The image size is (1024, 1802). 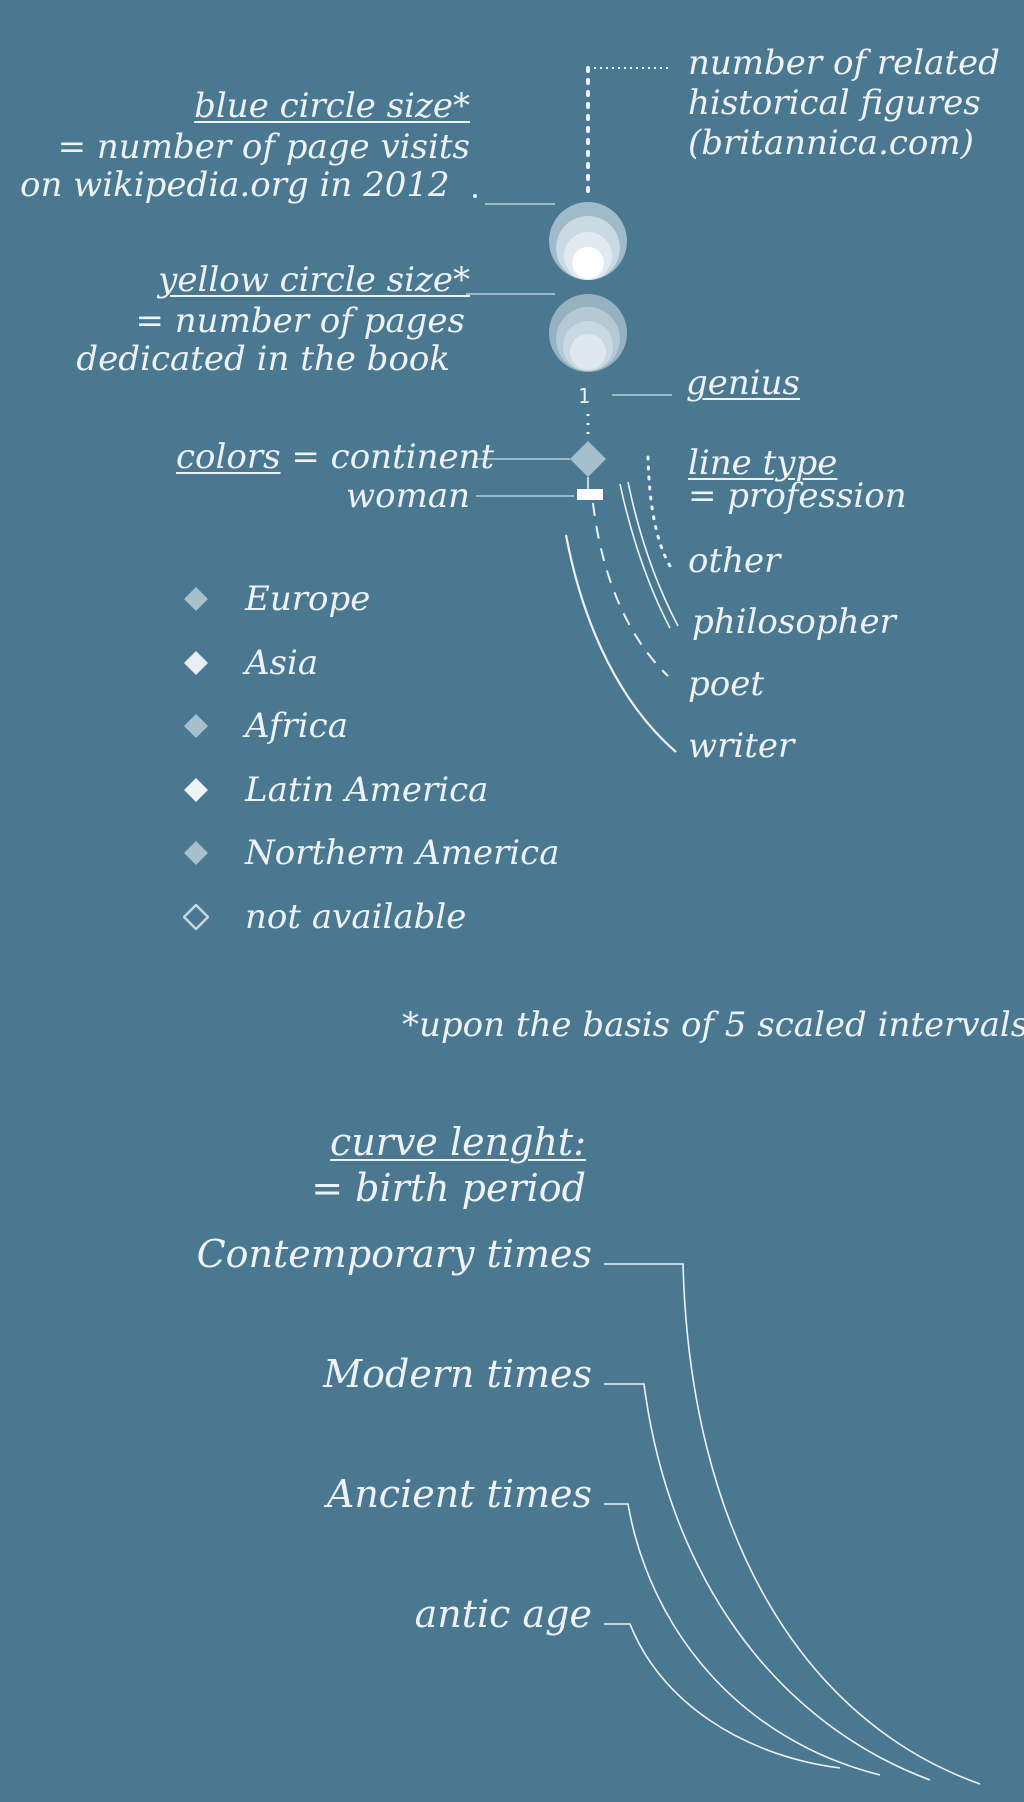 I want to click on writer-line, so click(x=620, y=643).